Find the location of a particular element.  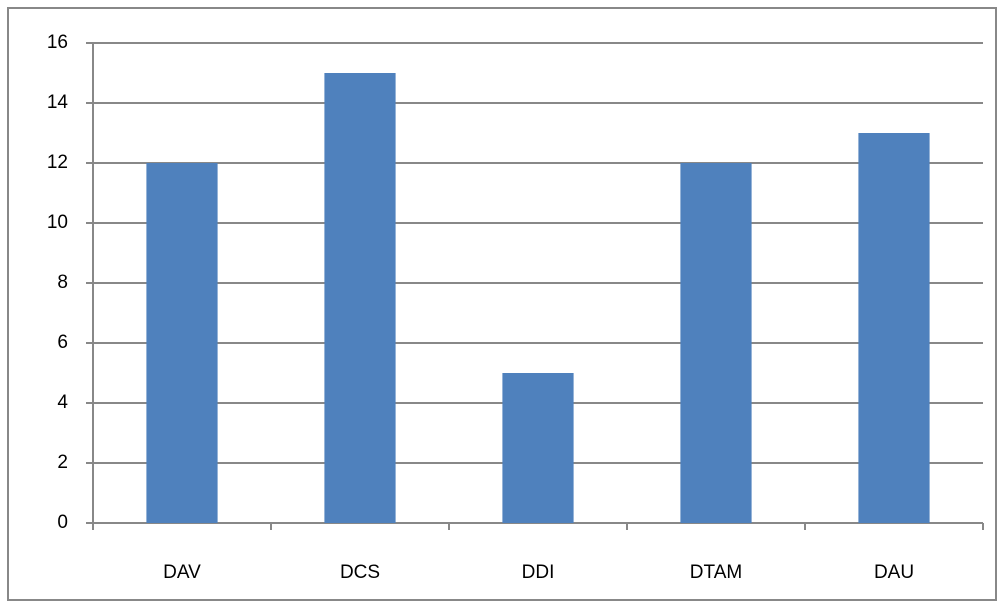

y-tick-label: 10 is located at coordinates (57, 222).